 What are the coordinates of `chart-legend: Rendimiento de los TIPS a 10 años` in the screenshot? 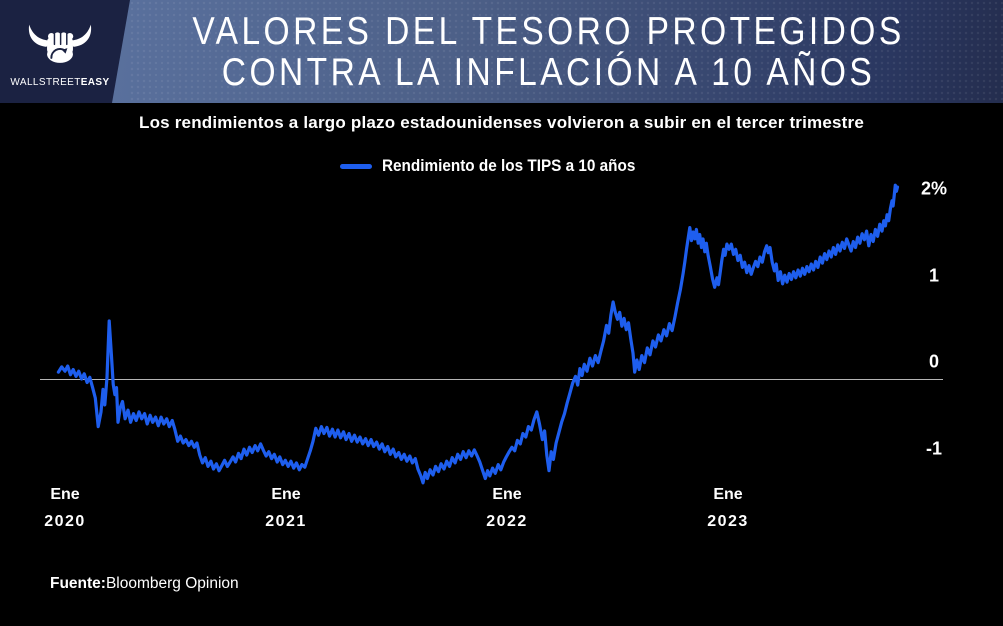 It's located at (501, 166).